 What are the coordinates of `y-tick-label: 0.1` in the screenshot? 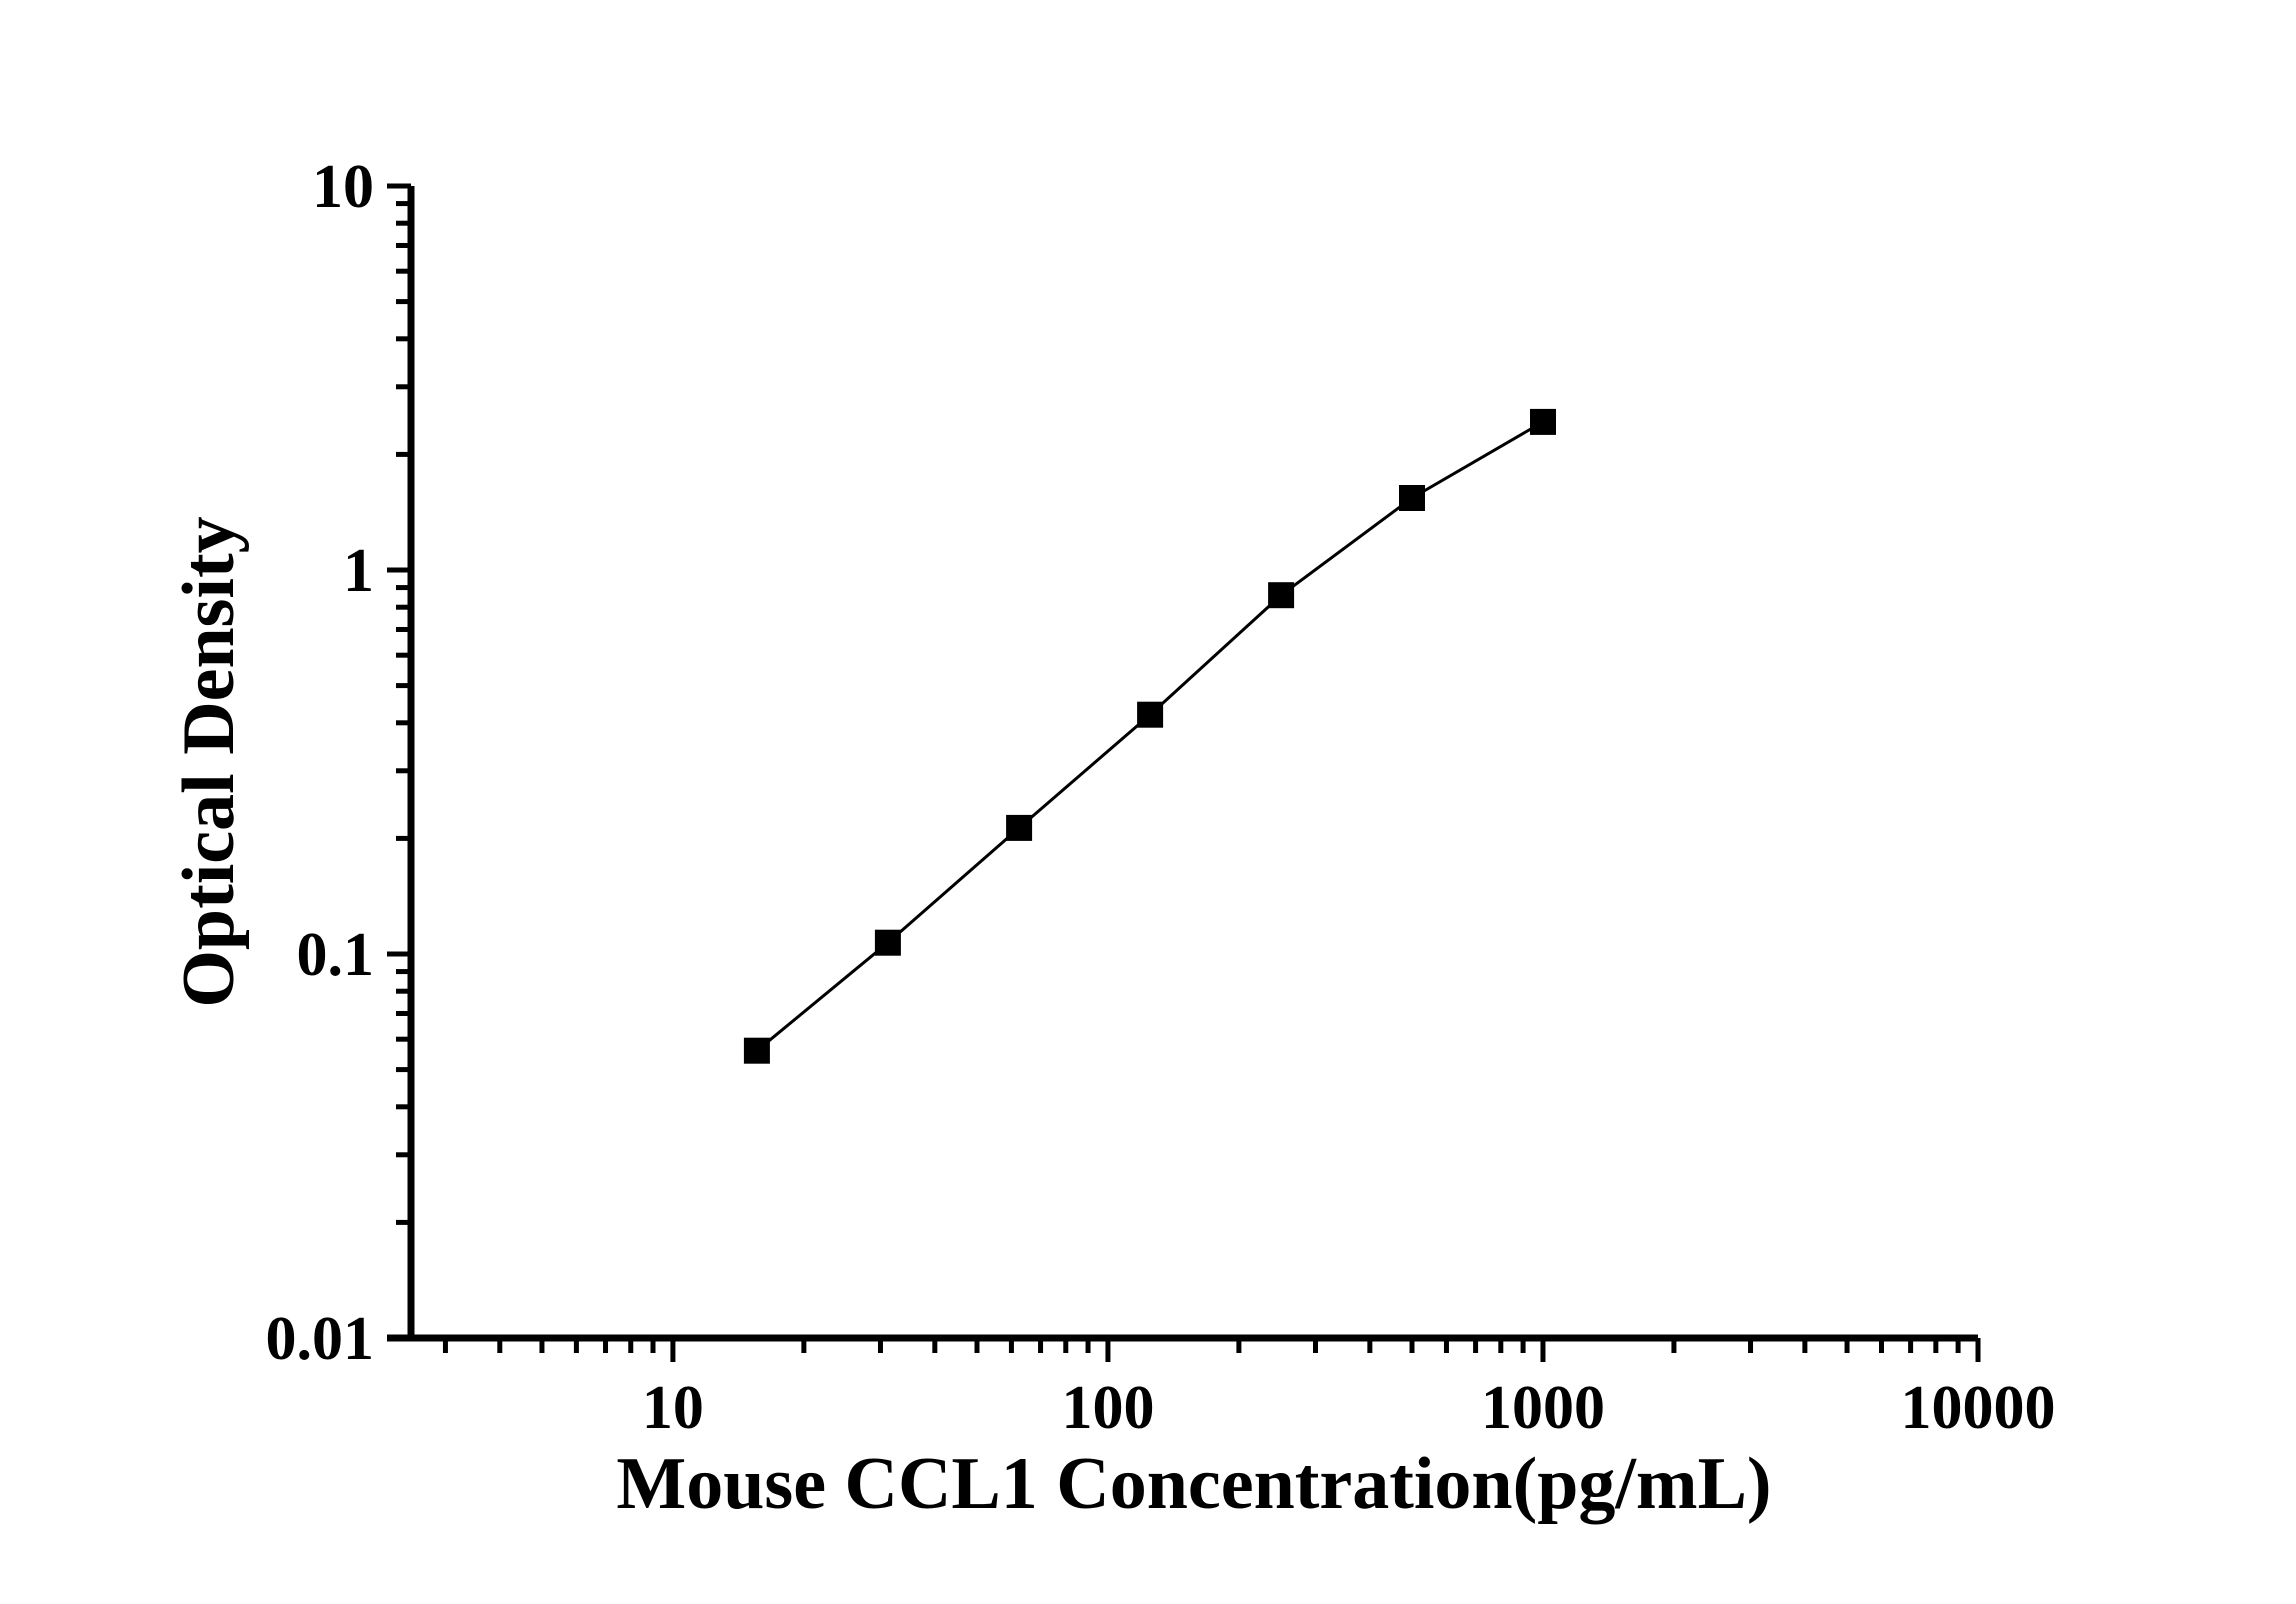 It's located at (336, 955).